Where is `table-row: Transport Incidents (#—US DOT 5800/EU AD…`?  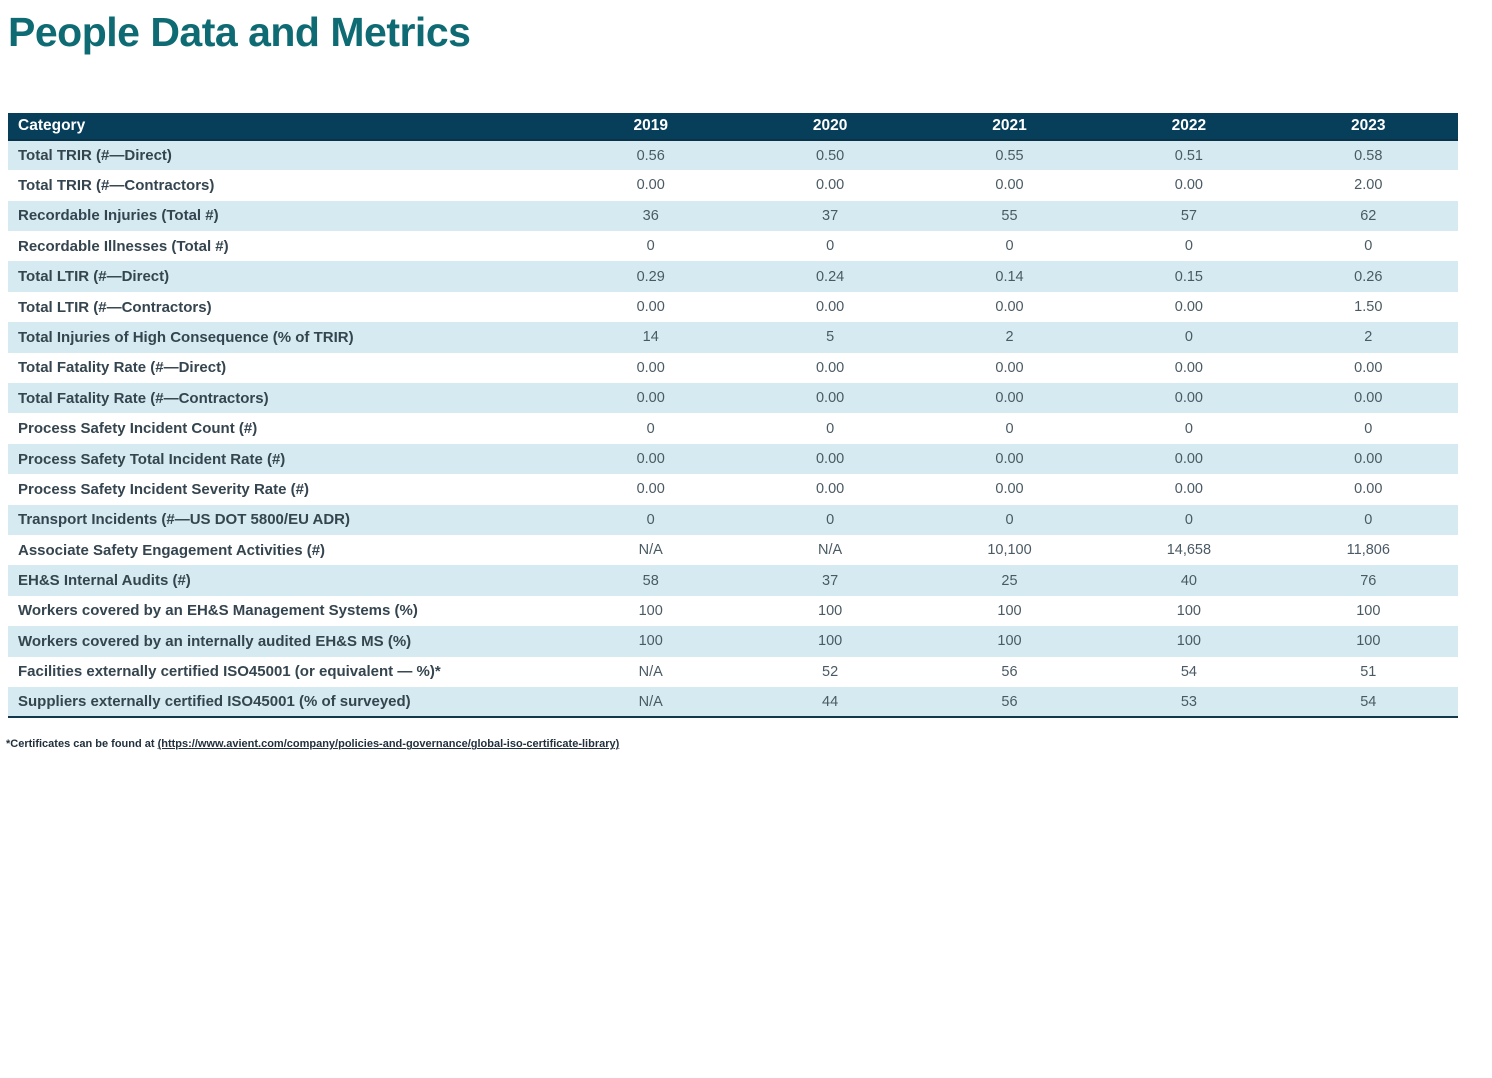 table-row: Transport Incidents (#—US DOT 5800/EU AD… is located at coordinates (733, 519).